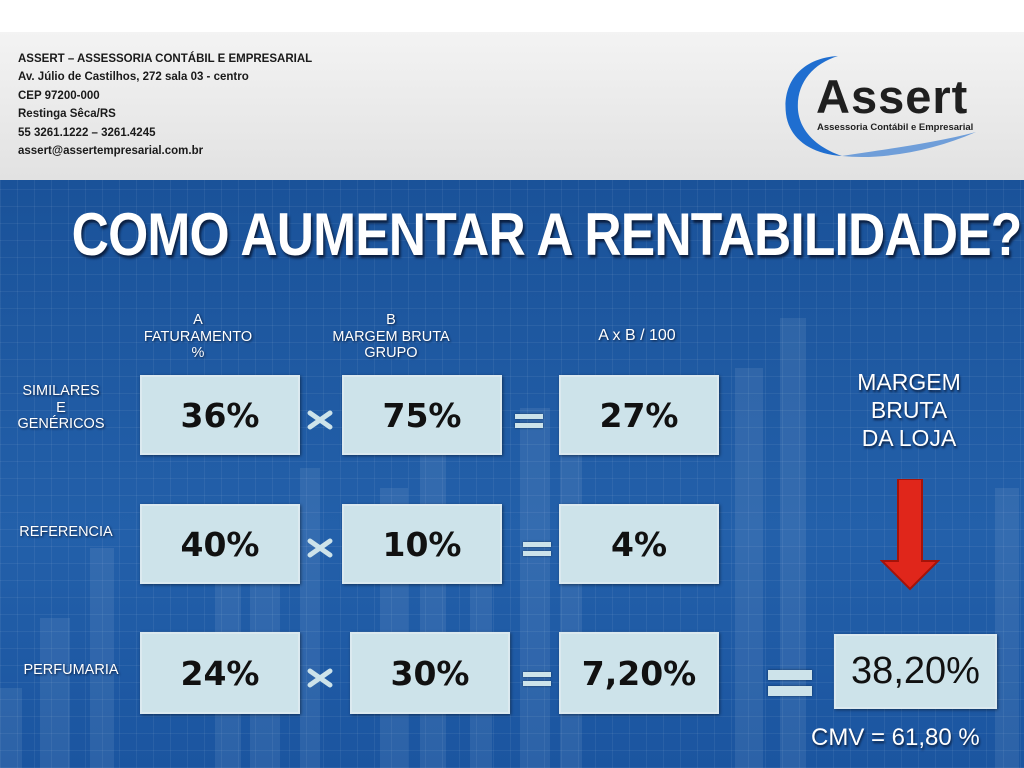 The width and height of the screenshot is (1024, 768). Describe the element at coordinates (111, 151) in the screenshot. I see `company-email: assert@assertempresarial.com.br` at that location.